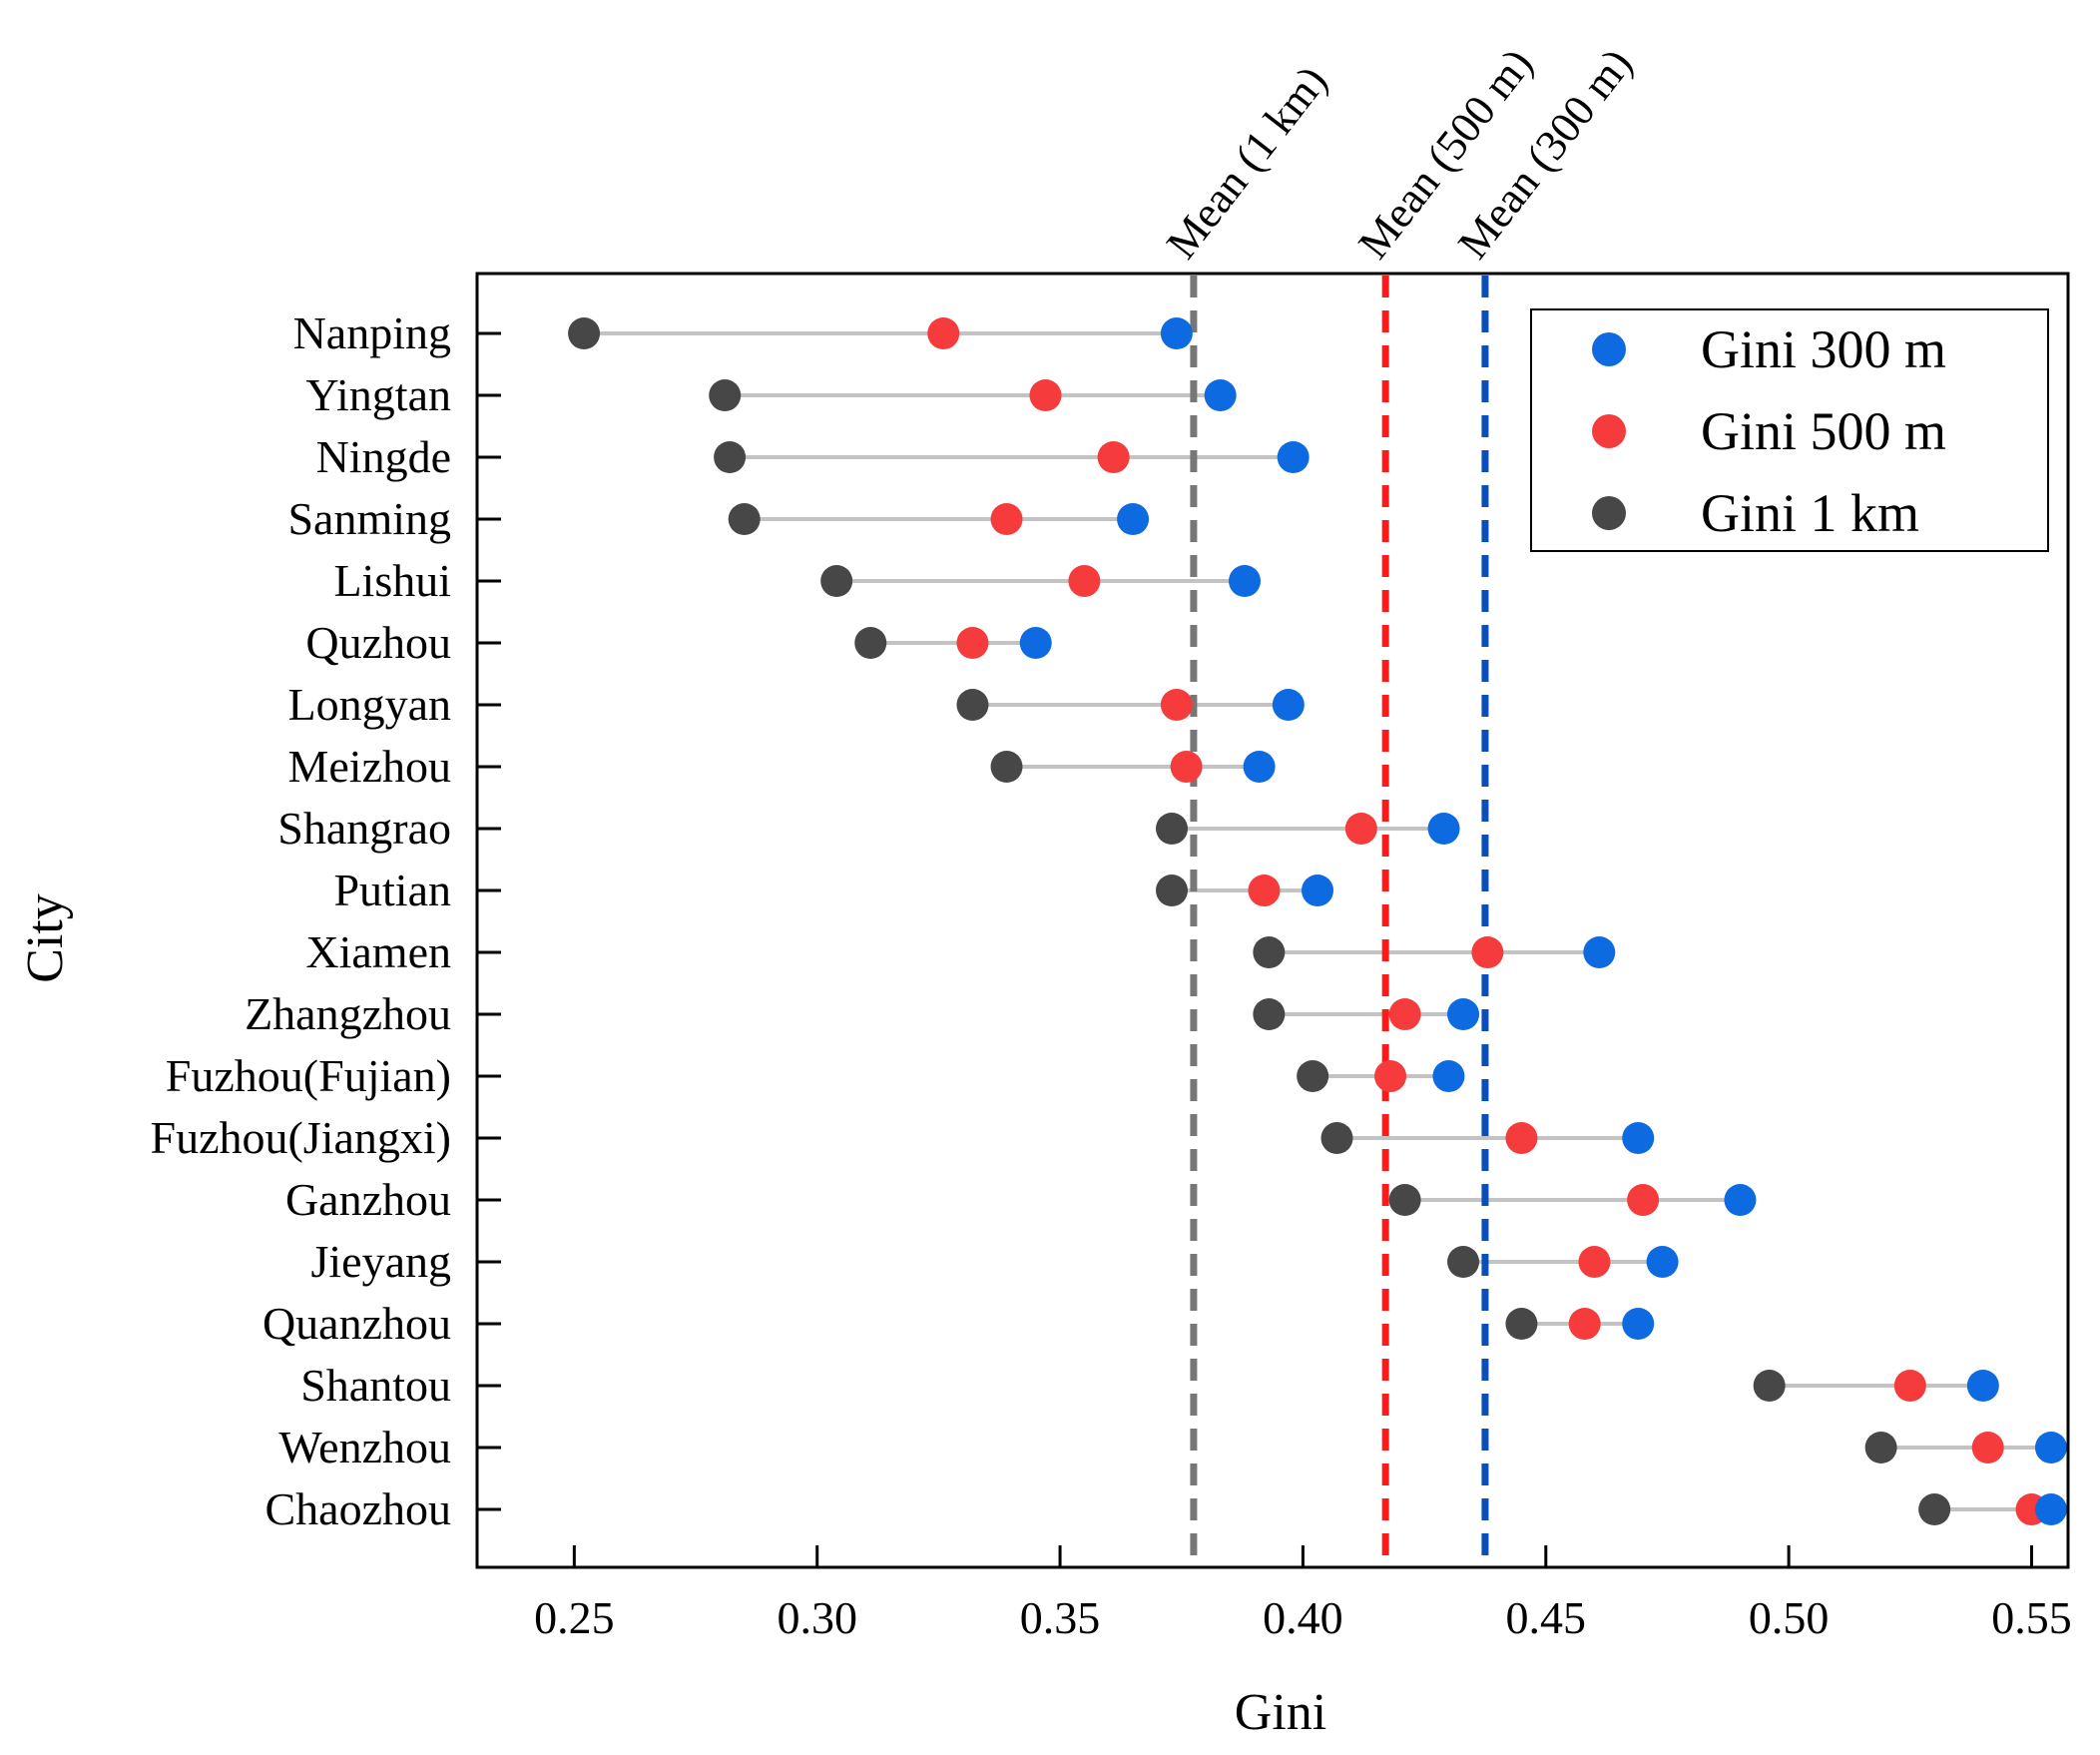 Image resolution: width=2100 pixels, height=1755 pixels. I want to click on y-tick-label: Putian, so click(392, 890).